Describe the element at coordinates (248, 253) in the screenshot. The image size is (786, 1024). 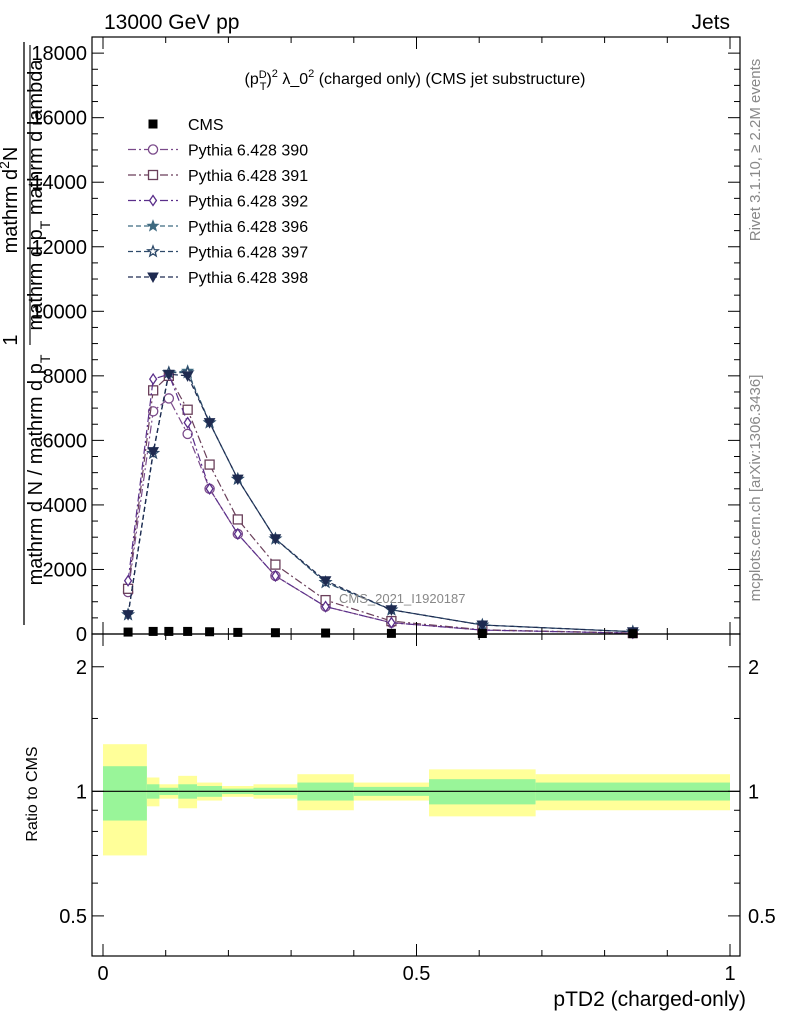
I see `legend-label: Pythia 6.428 397` at that location.